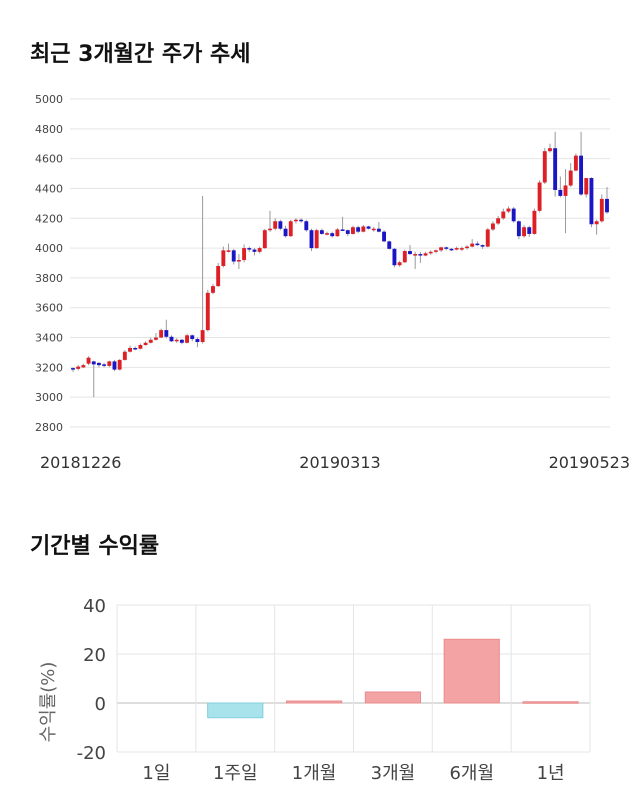  What do you see at coordinates (49, 308) in the screenshot?
I see `candle-y-tick-label: 3600` at bounding box center [49, 308].